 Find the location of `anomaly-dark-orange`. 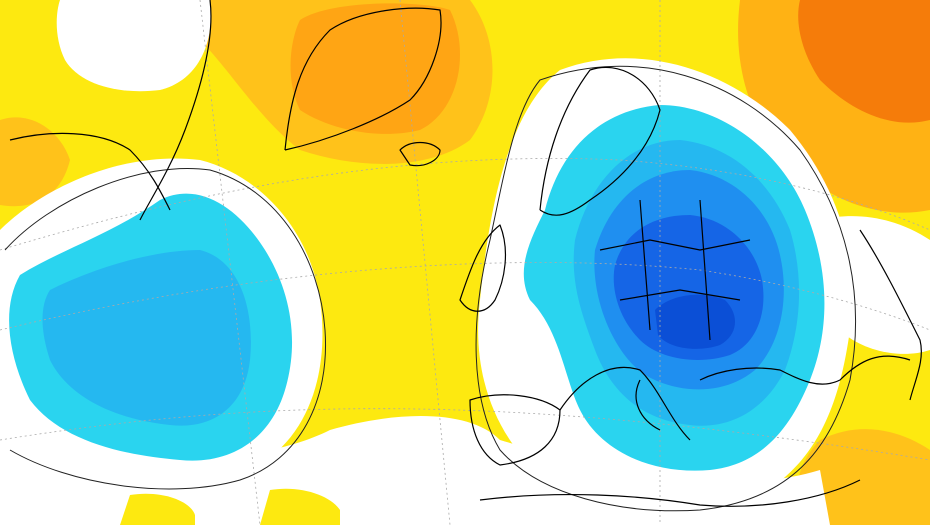

anomaly-dark-orange is located at coordinates (864, 61).